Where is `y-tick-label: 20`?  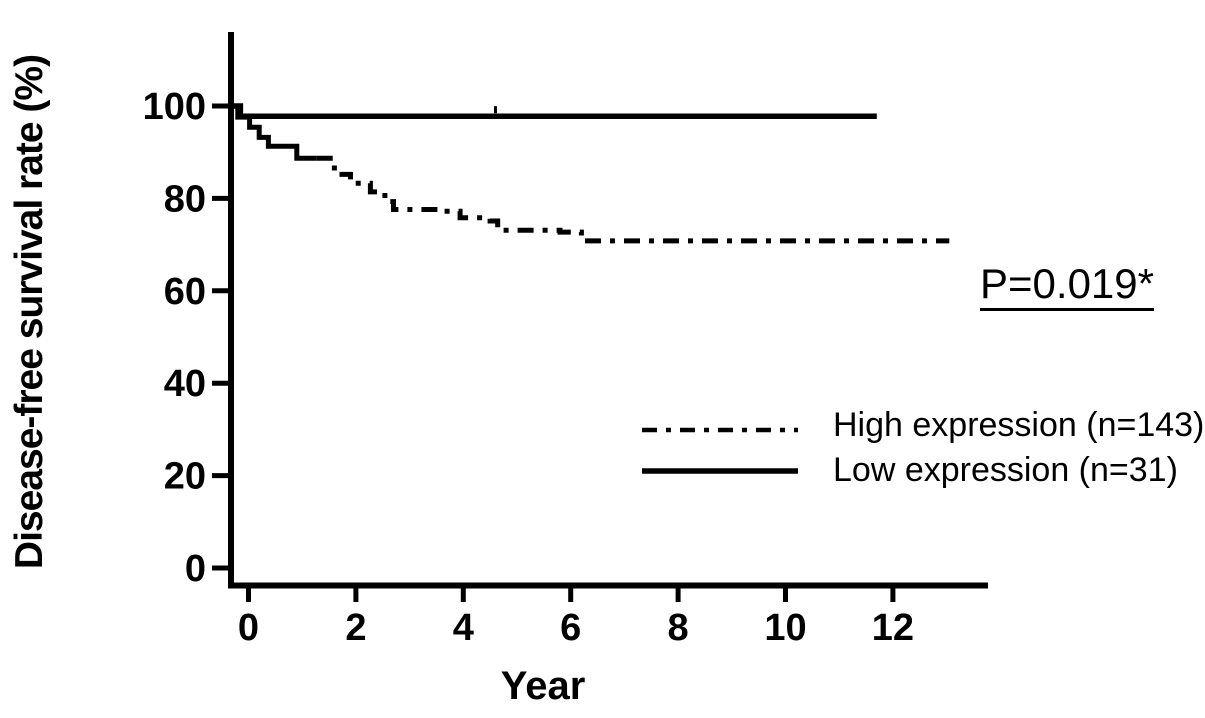 y-tick-label: 20 is located at coordinates (185, 477).